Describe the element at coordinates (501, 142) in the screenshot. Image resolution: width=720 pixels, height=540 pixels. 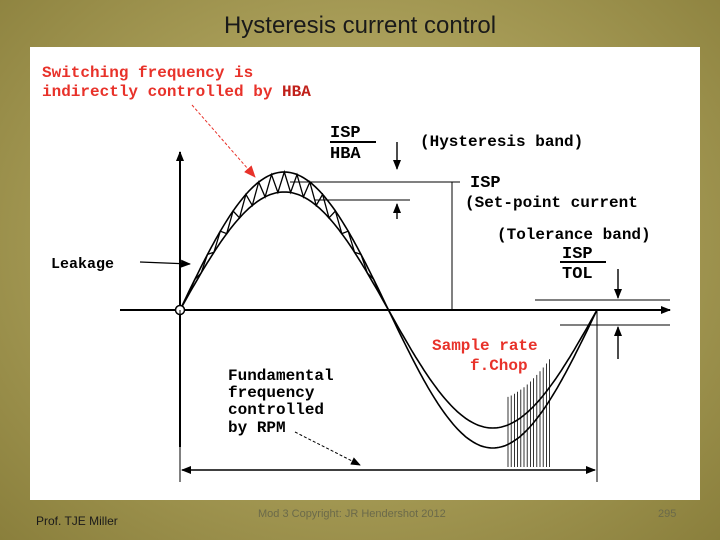
I see `hysteresis-band-label: (Hysteresis band)` at that location.